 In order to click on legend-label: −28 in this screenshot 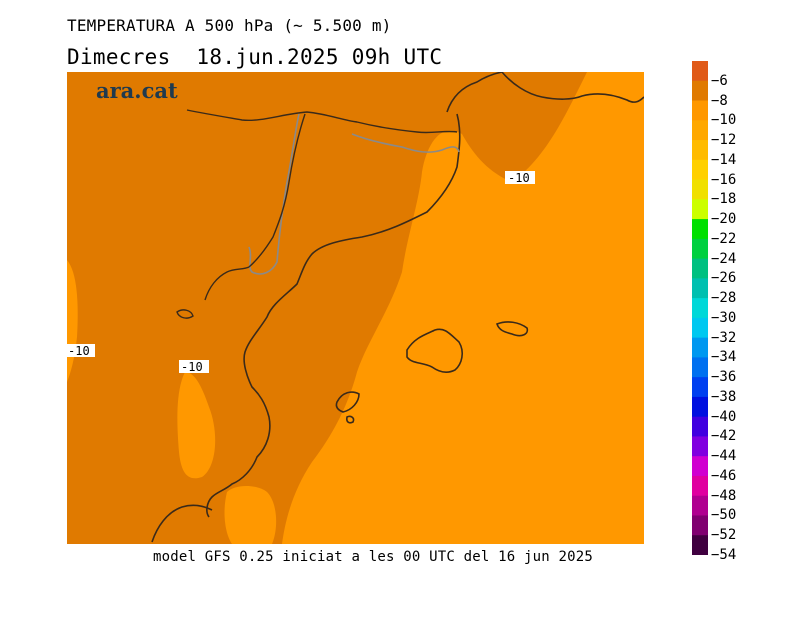, I will do `click(724, 298)`.